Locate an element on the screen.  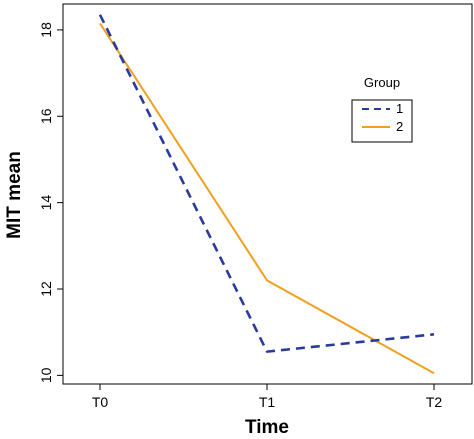
x-tick-label-t2: T2 is located at coordinates (434, 402).